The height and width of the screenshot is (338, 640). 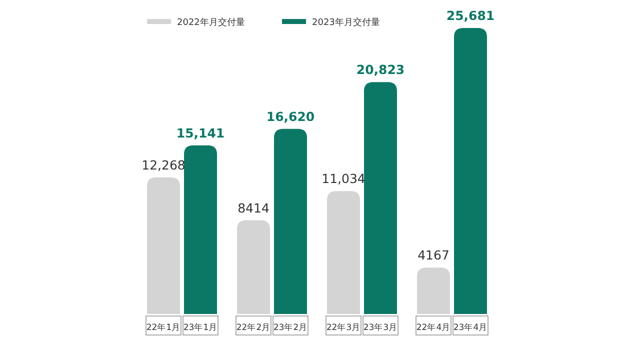 What do you see at coordinates (290, 116) in the screenshot?
I see `data-label: 16,620` at bounding box center [290, 116].